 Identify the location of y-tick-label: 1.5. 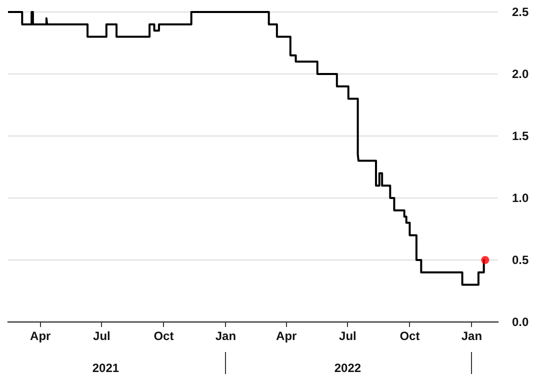
(521, 136).